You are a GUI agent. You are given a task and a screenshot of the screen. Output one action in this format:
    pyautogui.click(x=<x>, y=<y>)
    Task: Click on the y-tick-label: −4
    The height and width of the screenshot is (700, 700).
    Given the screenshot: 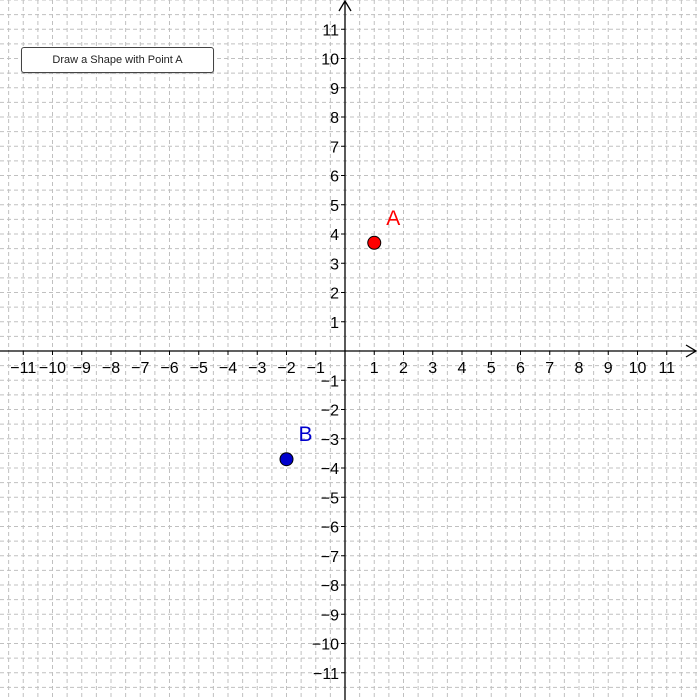 What is the action you would take?
    pyautogui.click(x=330, y=469)
    